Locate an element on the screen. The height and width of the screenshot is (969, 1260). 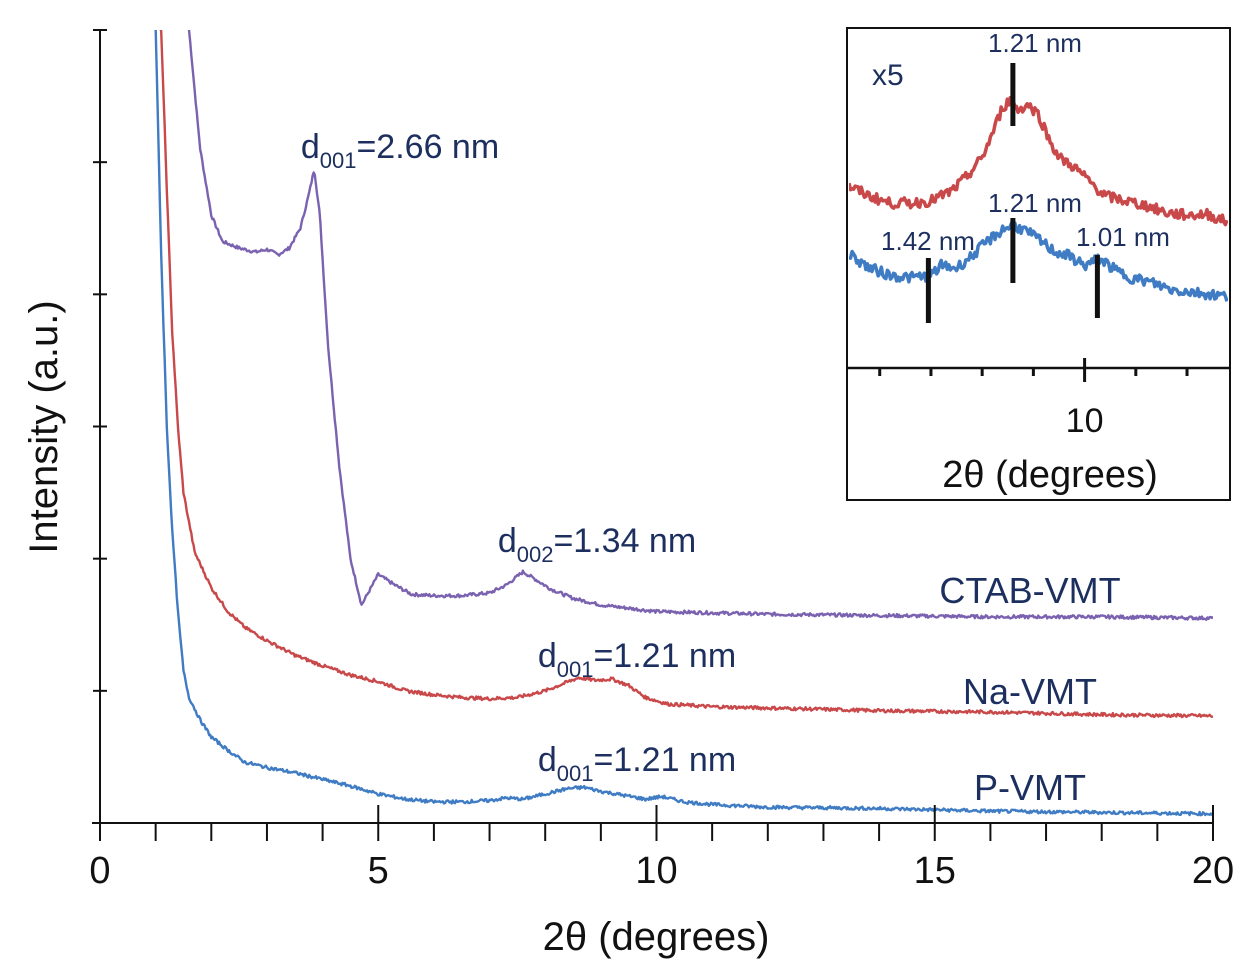
annotation-value: =1.34 nm is located at coordinates (624, 541).